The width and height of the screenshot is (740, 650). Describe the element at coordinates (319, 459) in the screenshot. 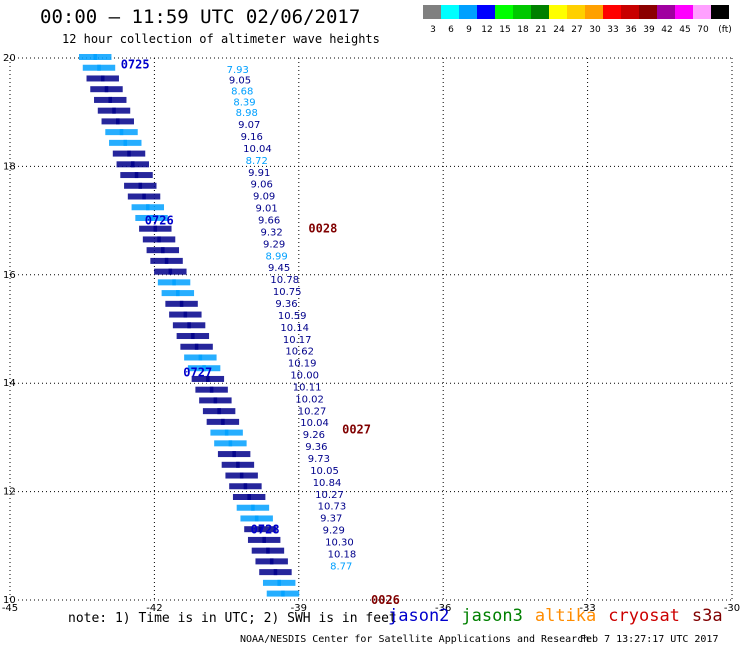

I see `wave-height-reading: 9.73` at that location.